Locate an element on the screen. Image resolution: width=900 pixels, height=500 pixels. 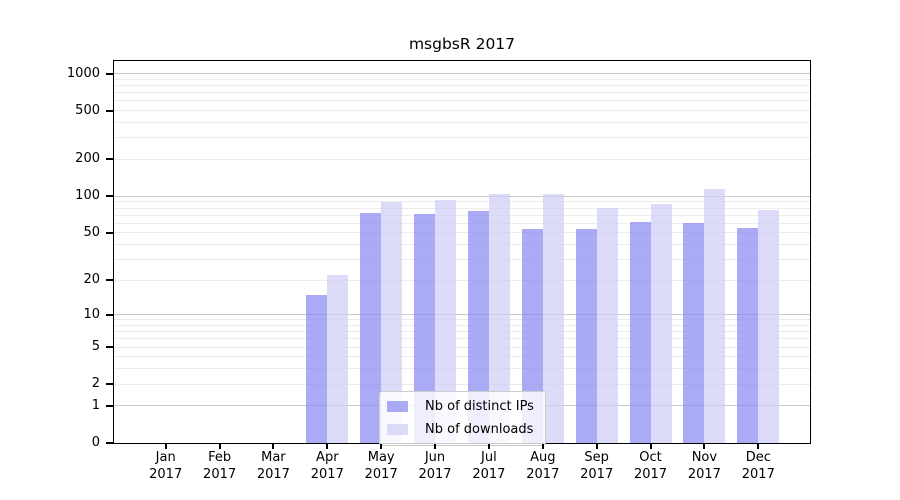
legend-label-downloads: Nb of downloads is located at coordinates (479, 429).